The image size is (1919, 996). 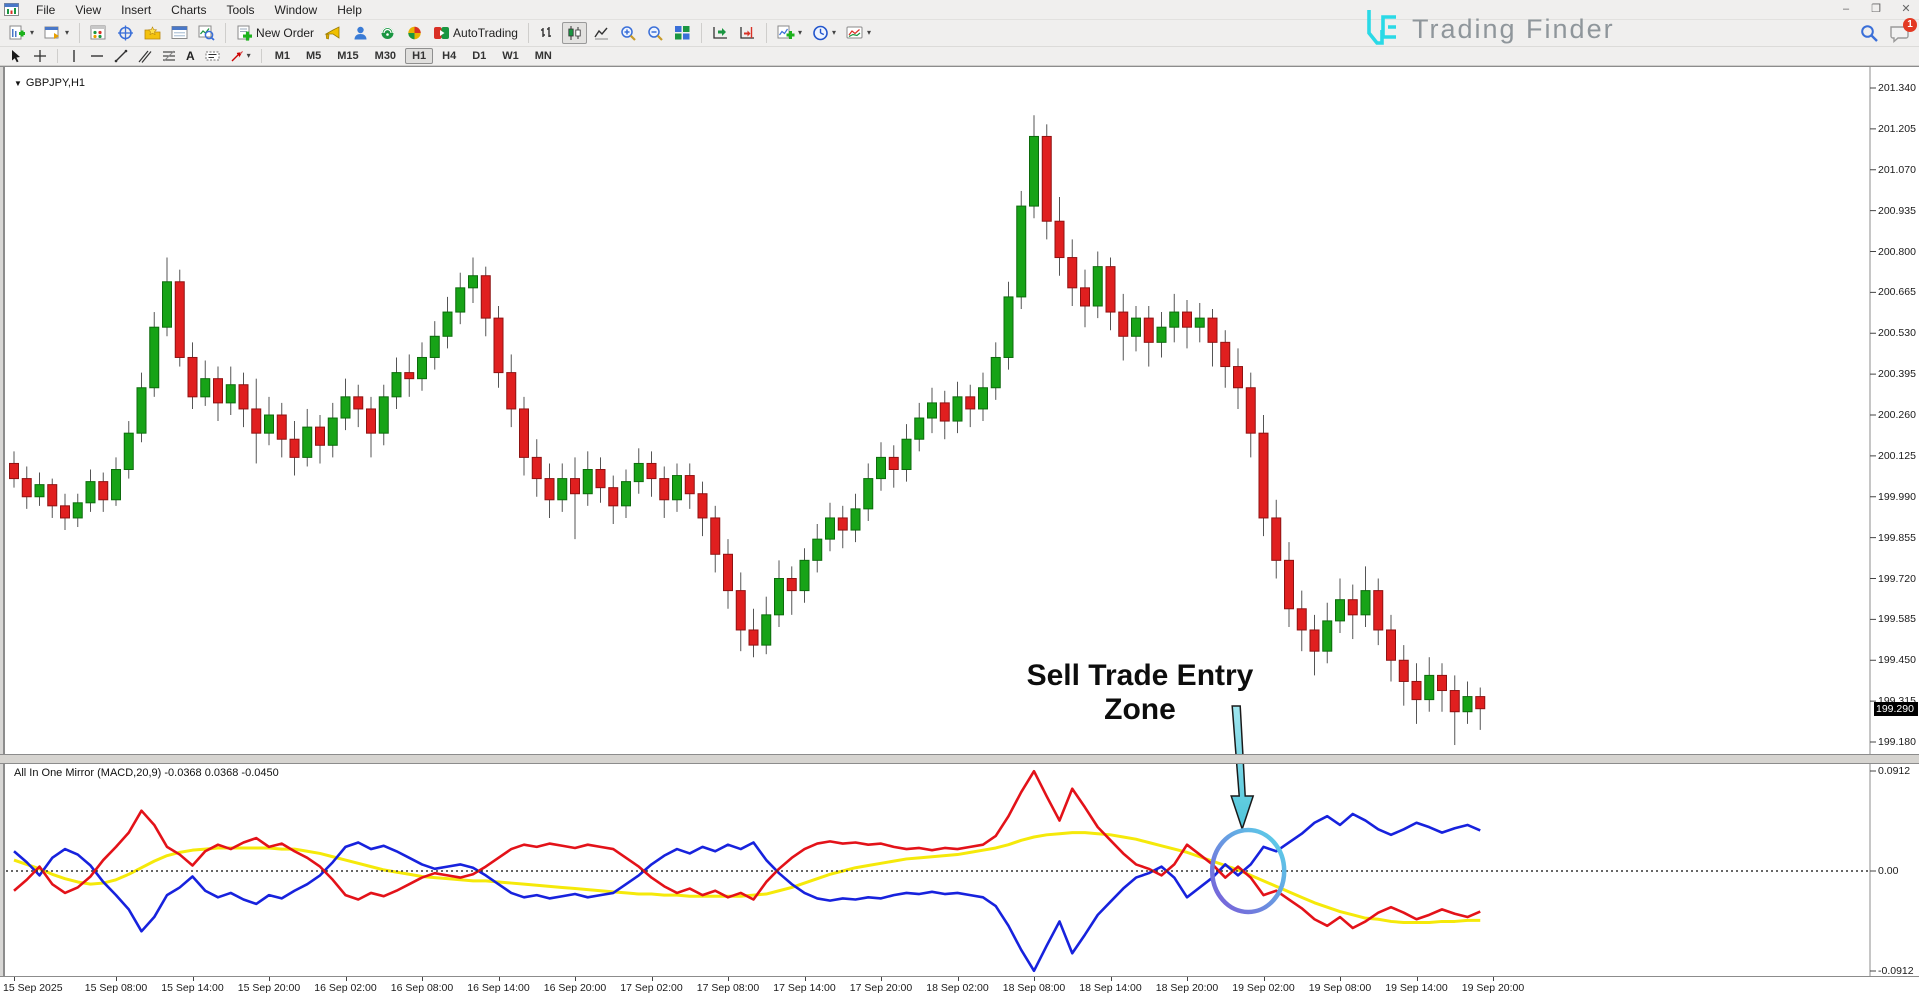 What do you see at coordinates (858, 33) in the screenshot?
I see `templates-button: ▾` at bounding box center [858, 33].